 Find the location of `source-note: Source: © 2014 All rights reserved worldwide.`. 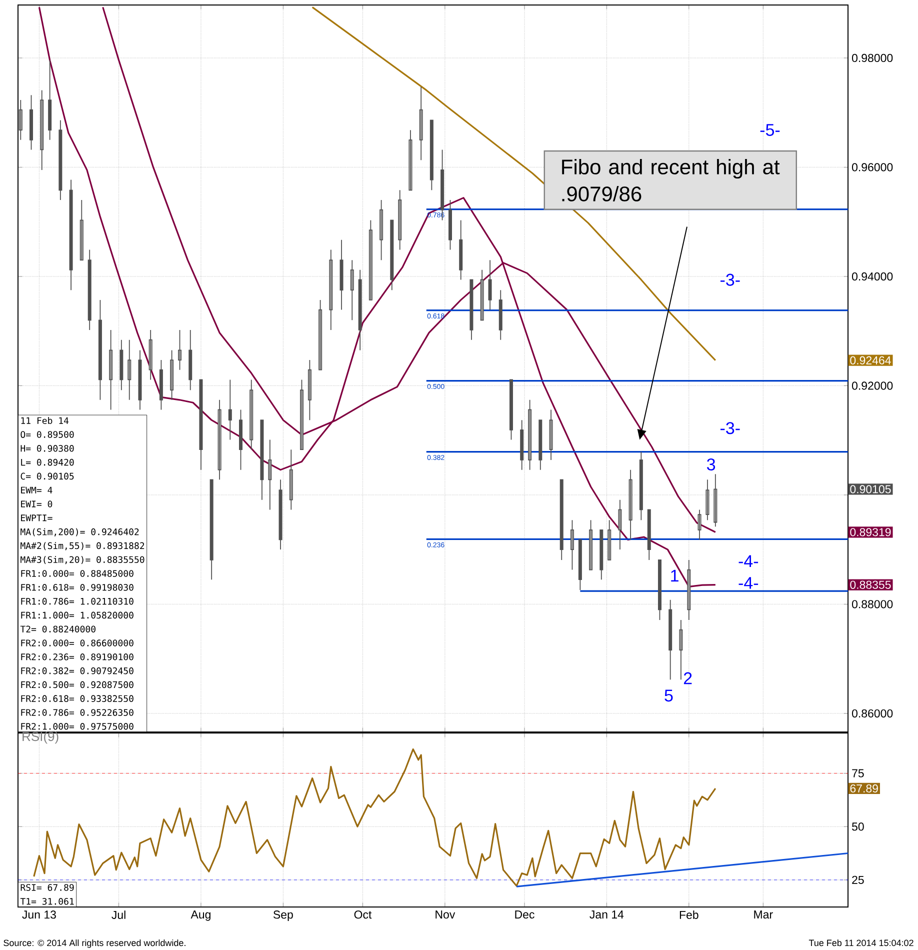

source-note: Source: © 2014 All rights reserved worldwide. is located at coordinates (95, 943).